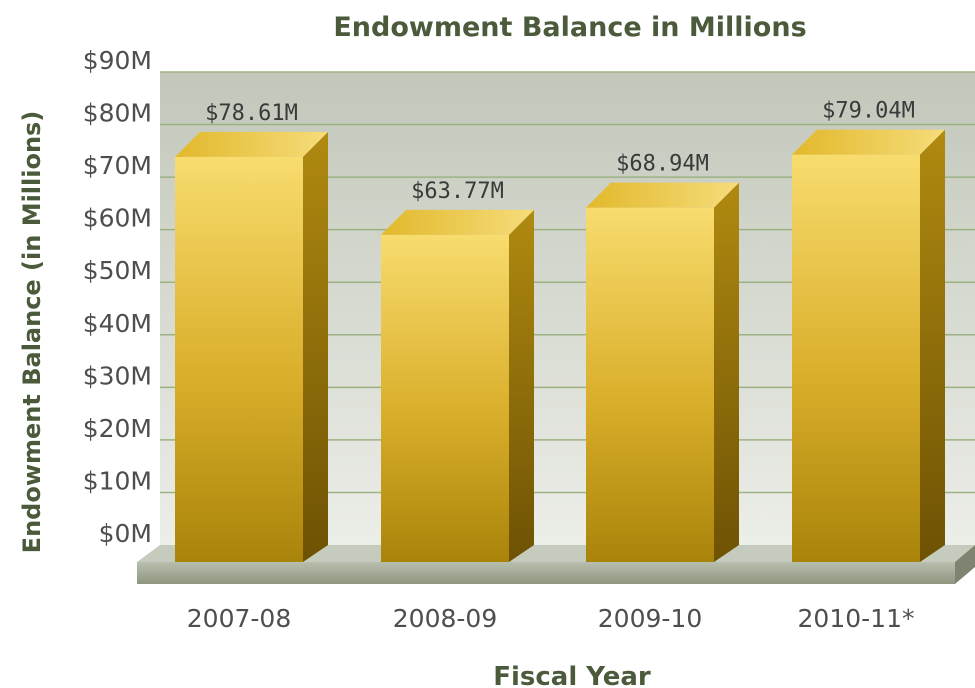 The width and height of the screenshot is (975, 688). Describe the element at coordinates (117, 428) in the screenshot. I see `y-tick-label: $20M` at that location.